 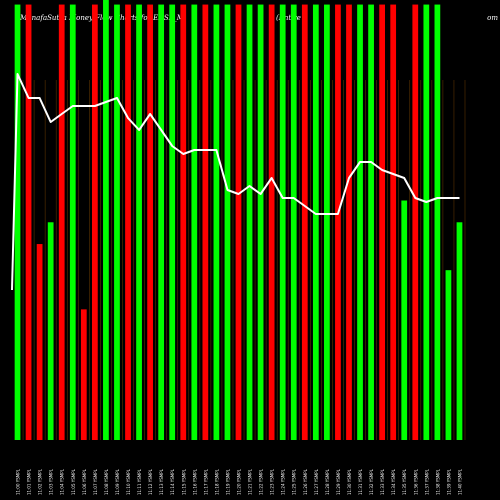 What do you see at coordinates (102, 18) in the screenshot?
I see `chart-title: MunafaSutra Money Flow Charts for EDSL_M` at bounding box center [102, 18].